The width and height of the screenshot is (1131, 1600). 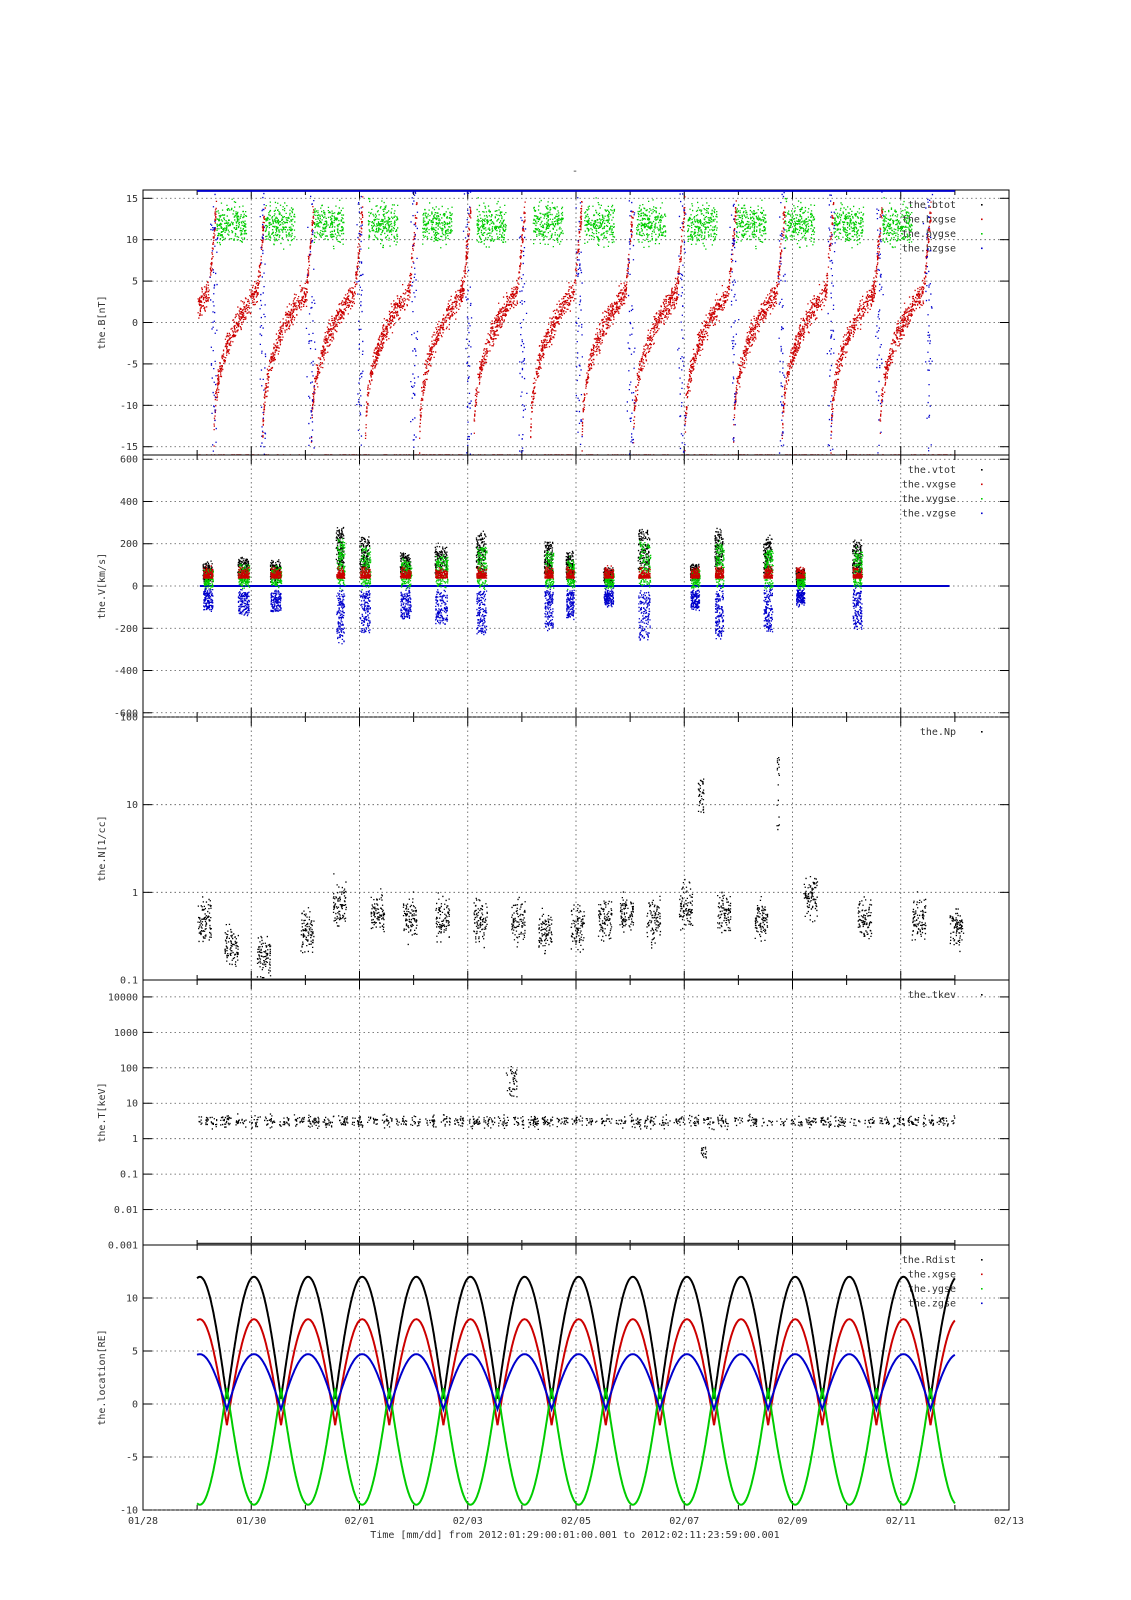 I want to click on y-tick-label: 1000, so click(x=126, y=1033).